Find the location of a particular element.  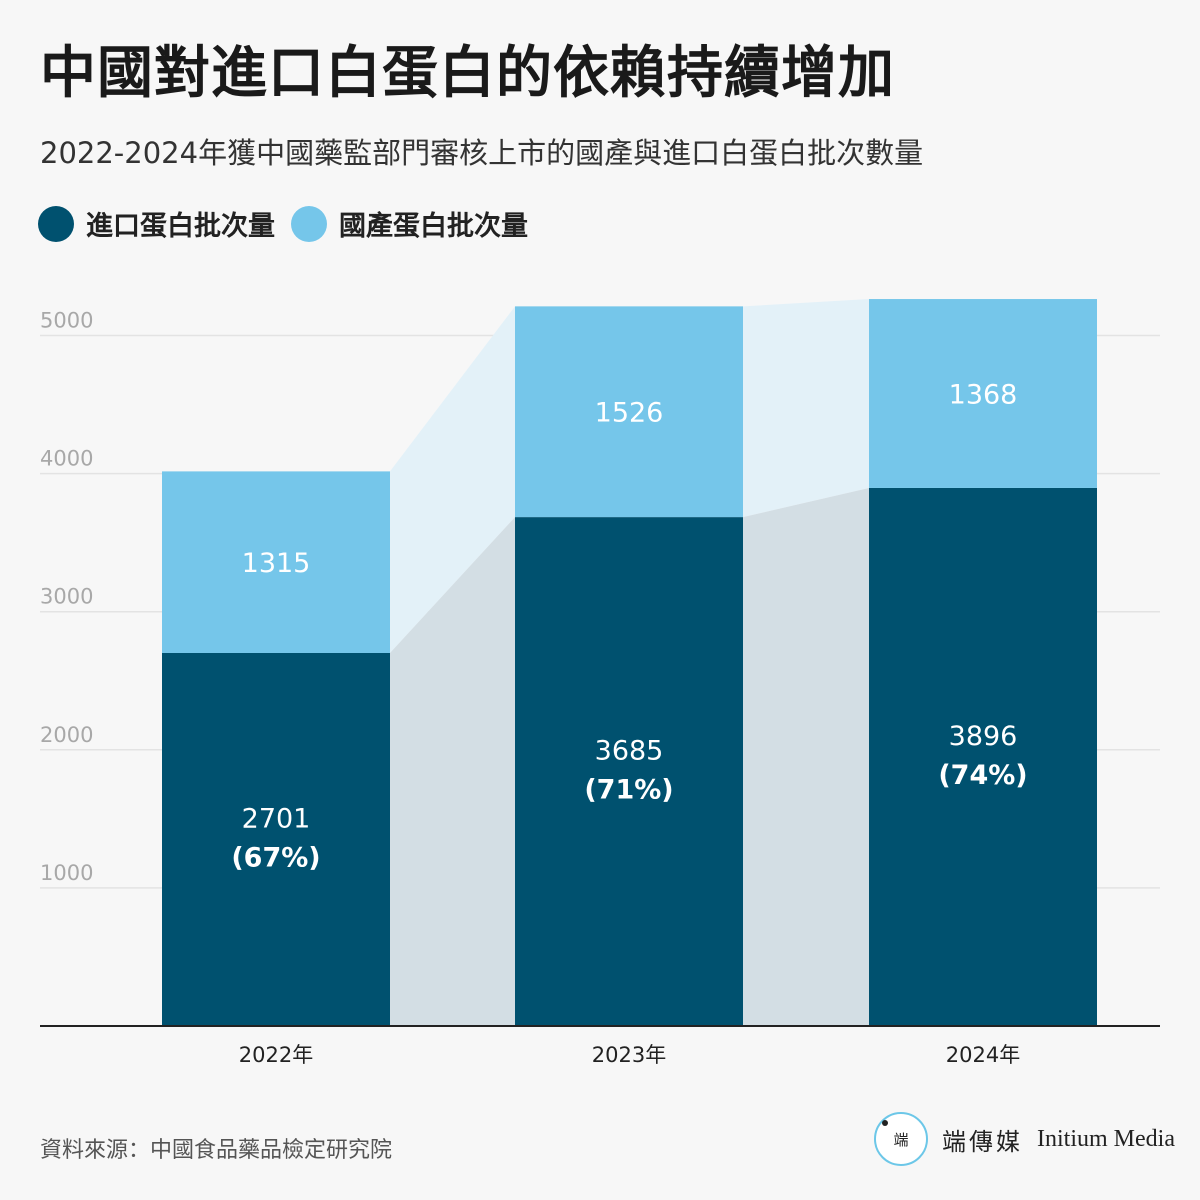

brand-name-en: Initium Media is located at coordinates (1106, 1138).